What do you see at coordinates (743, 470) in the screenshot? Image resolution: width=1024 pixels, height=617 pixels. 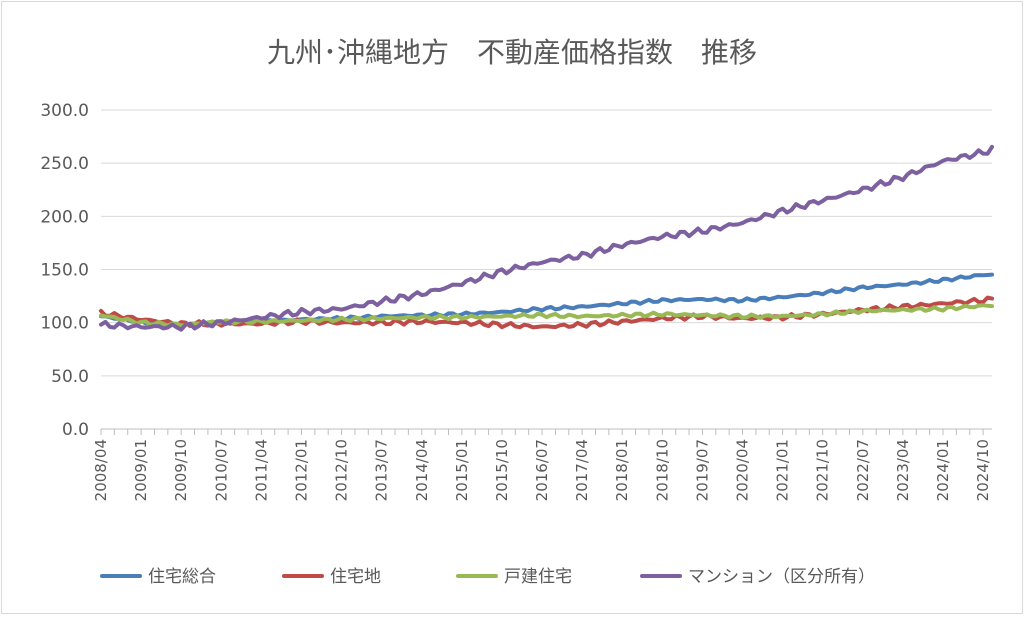 I see `x-tick-label: 2020/04` at bounding box center [743, 470].